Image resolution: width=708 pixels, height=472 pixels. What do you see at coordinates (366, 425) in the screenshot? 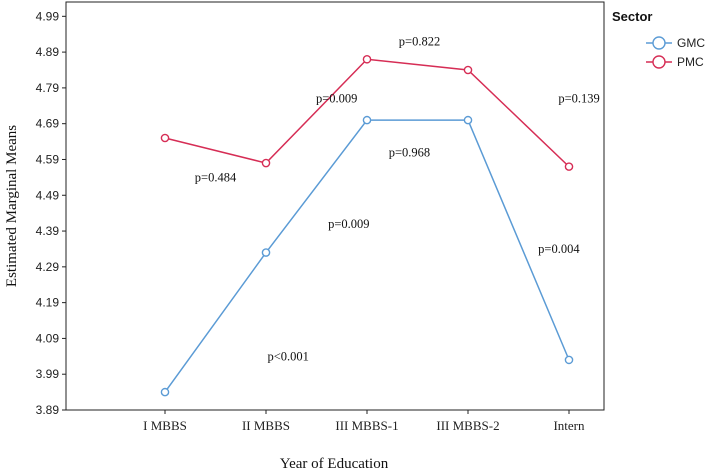
I see `x-tick-label: III MBBS-1` at bounding box center [366, 425].